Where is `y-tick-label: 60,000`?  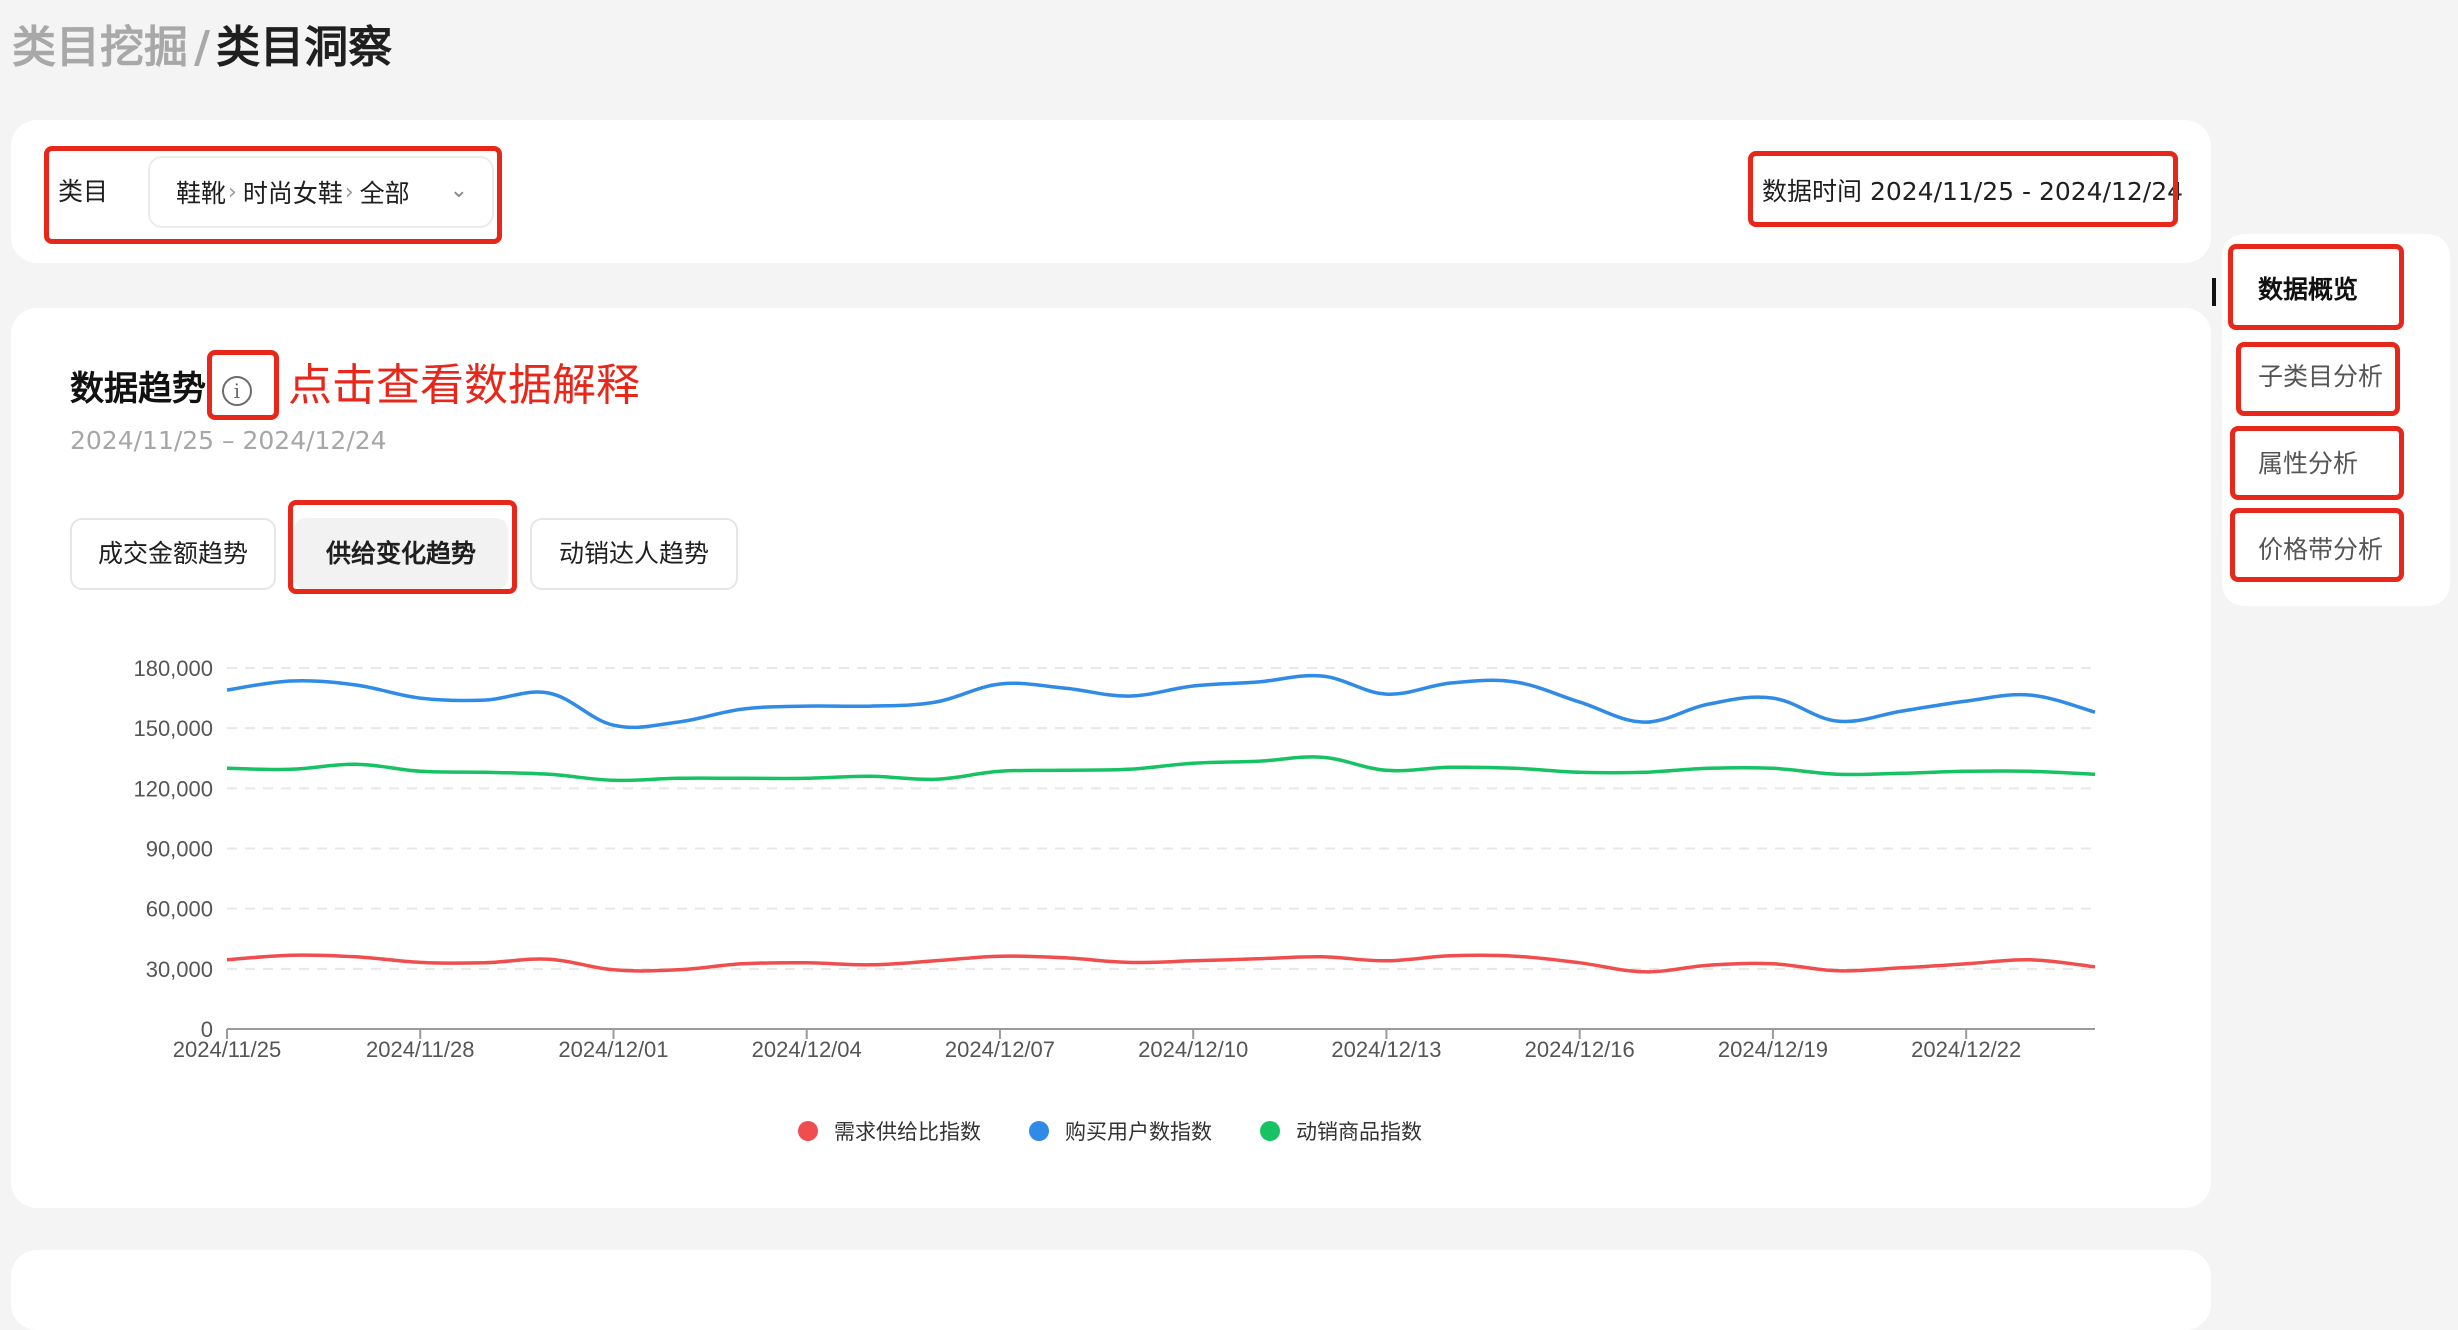 y-tick-label: 60,000 is located at coordinates (179, 909).